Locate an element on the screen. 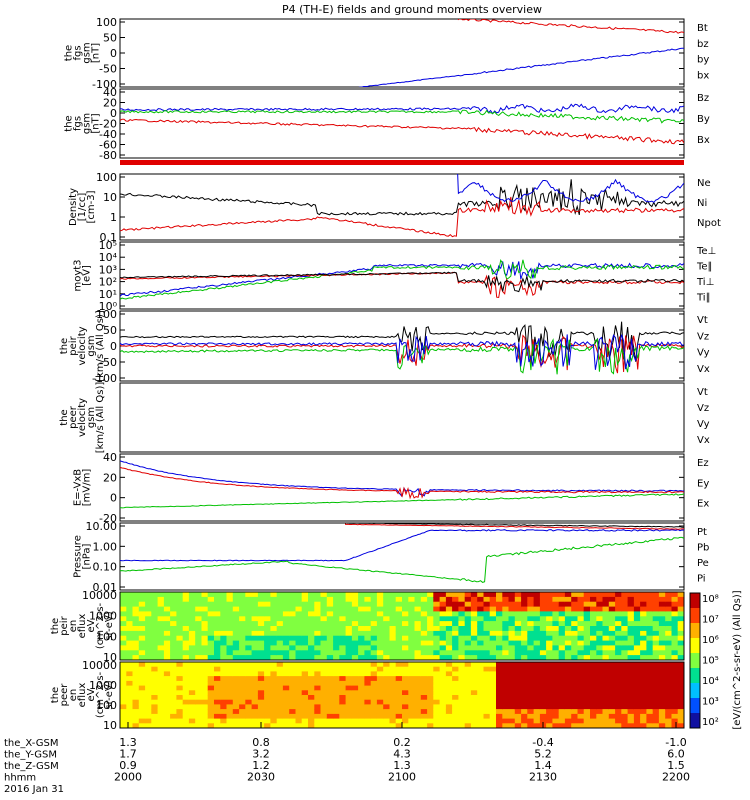  series-Ti-par is located at coordinates (402, 279).